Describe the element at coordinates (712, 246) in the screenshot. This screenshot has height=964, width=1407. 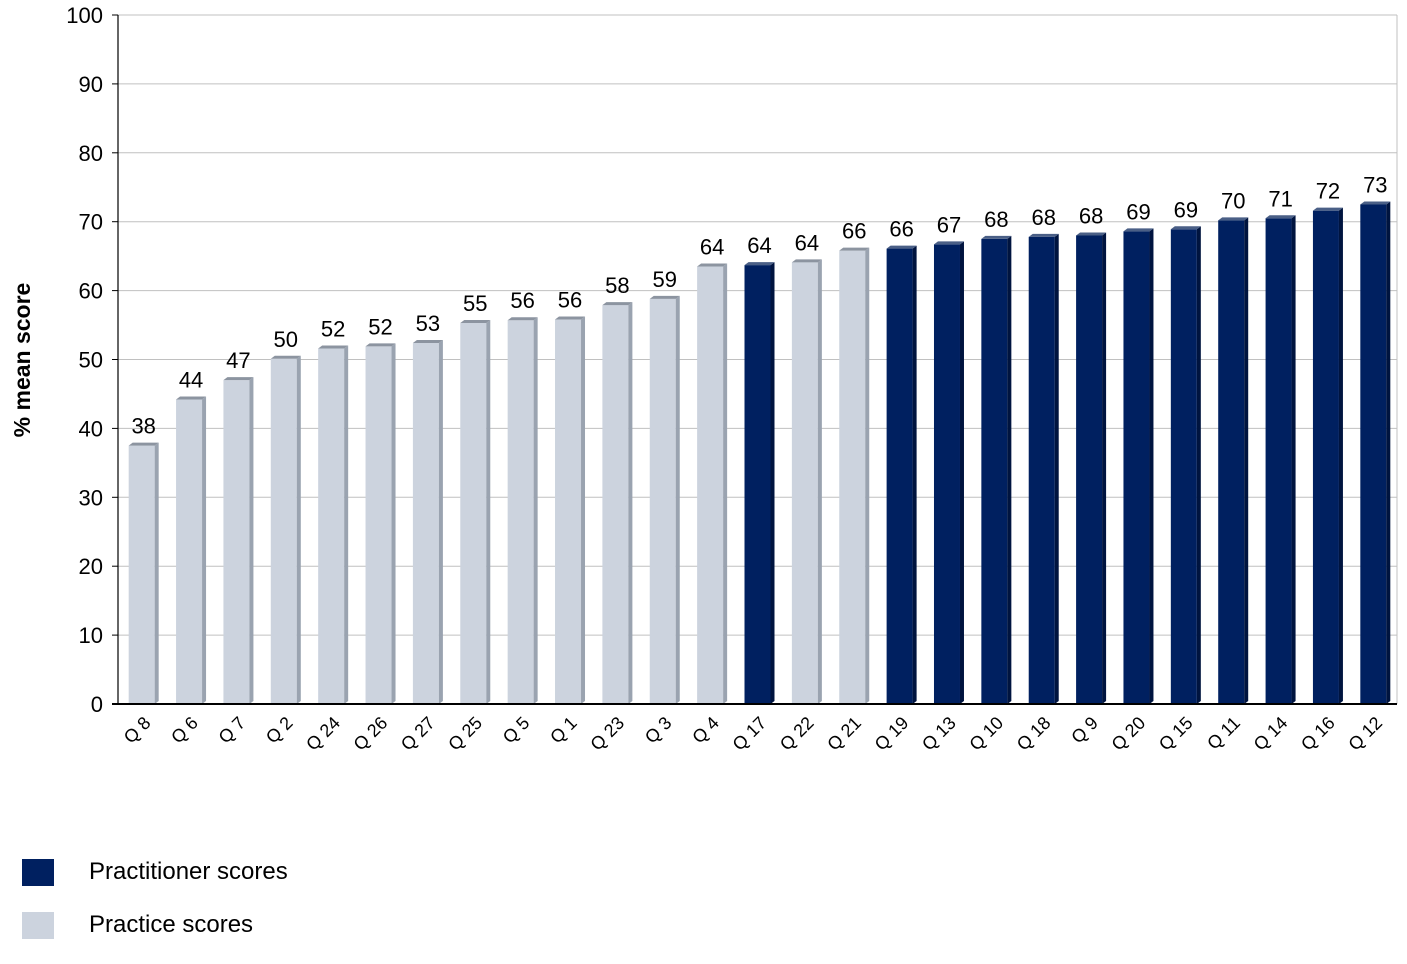
I see `data-label: 64` at that location.